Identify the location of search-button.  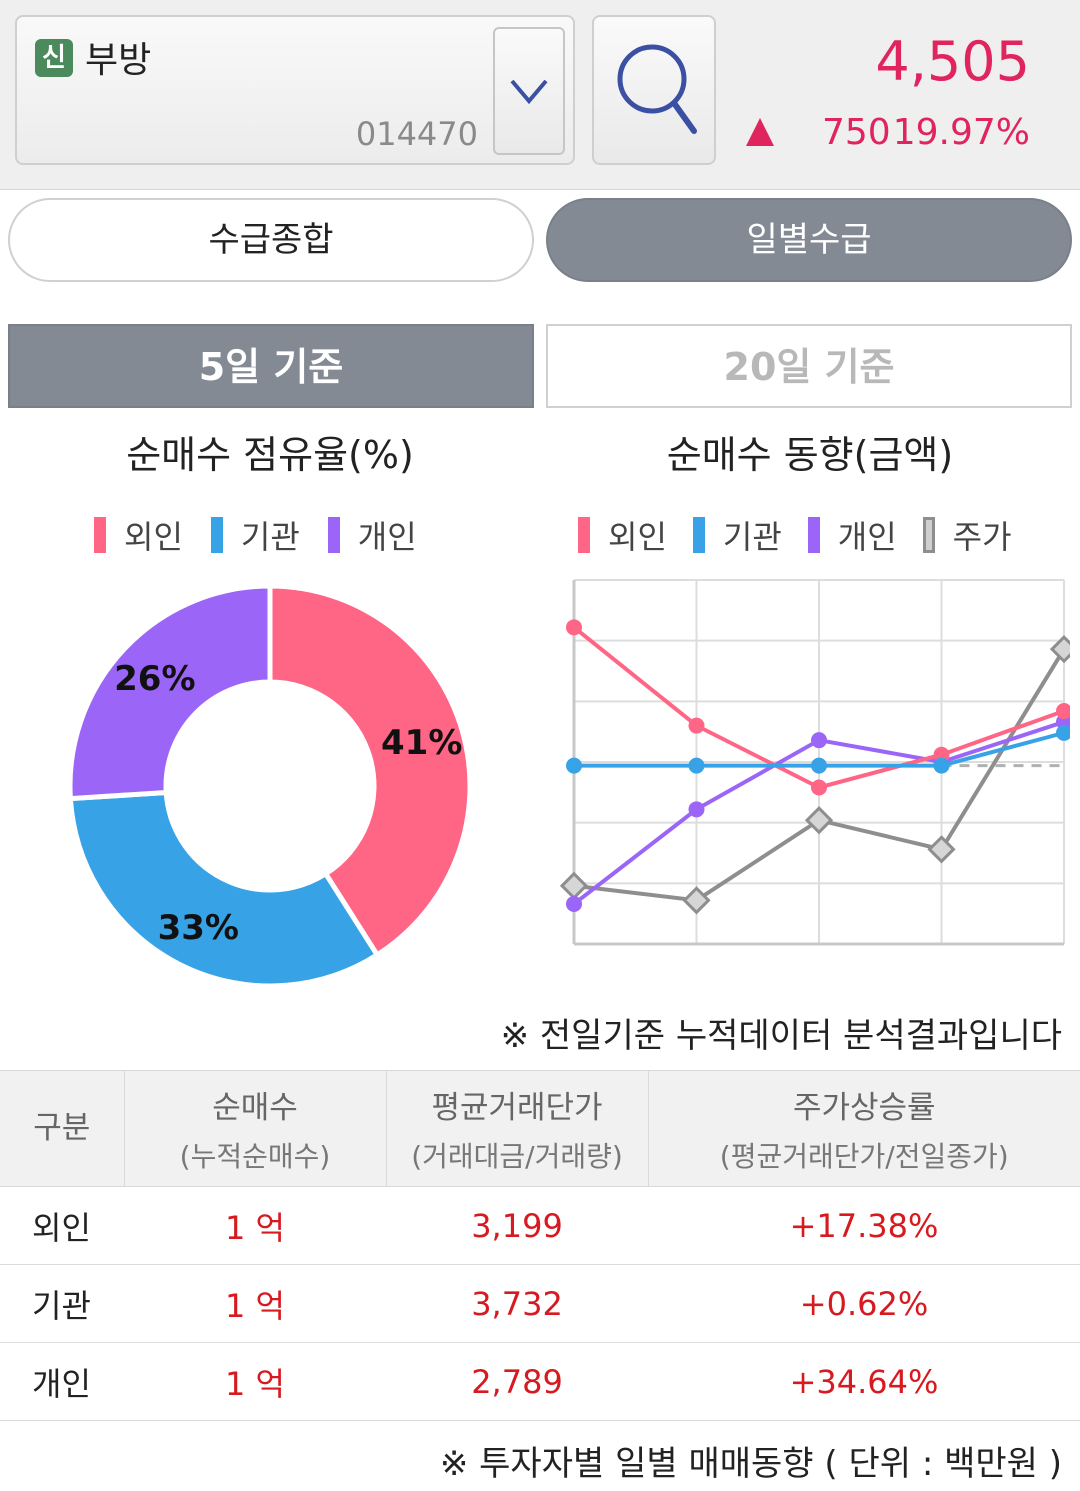
(654, 90).